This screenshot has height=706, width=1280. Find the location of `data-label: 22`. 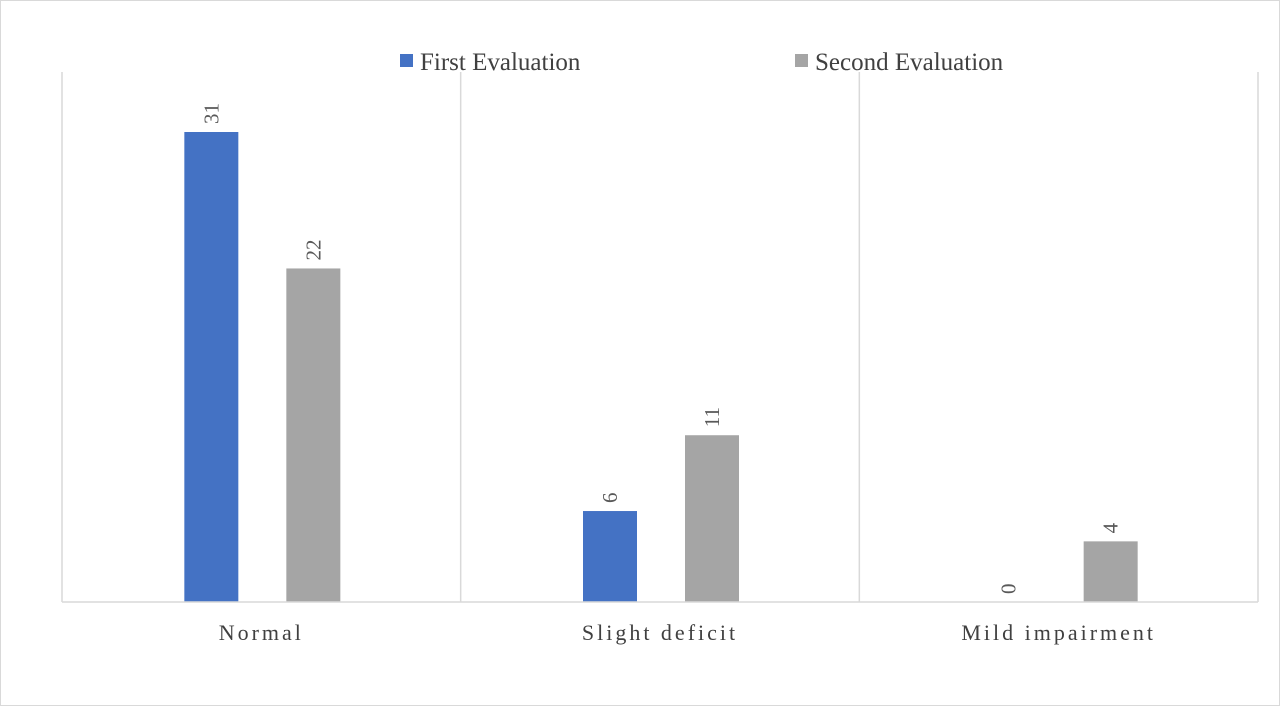

data-label: 22 is located at coordinates (313, 249).